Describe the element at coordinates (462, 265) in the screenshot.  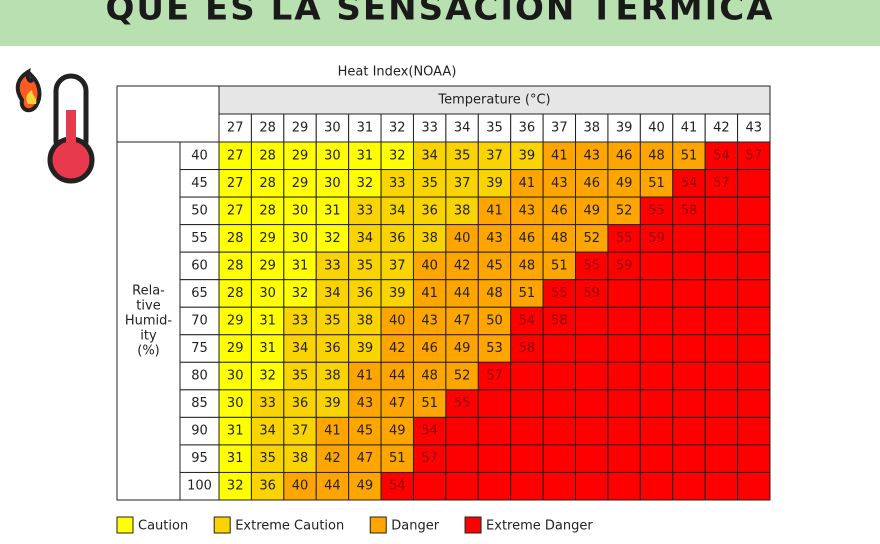
I see `cell-value: 42` at that location.